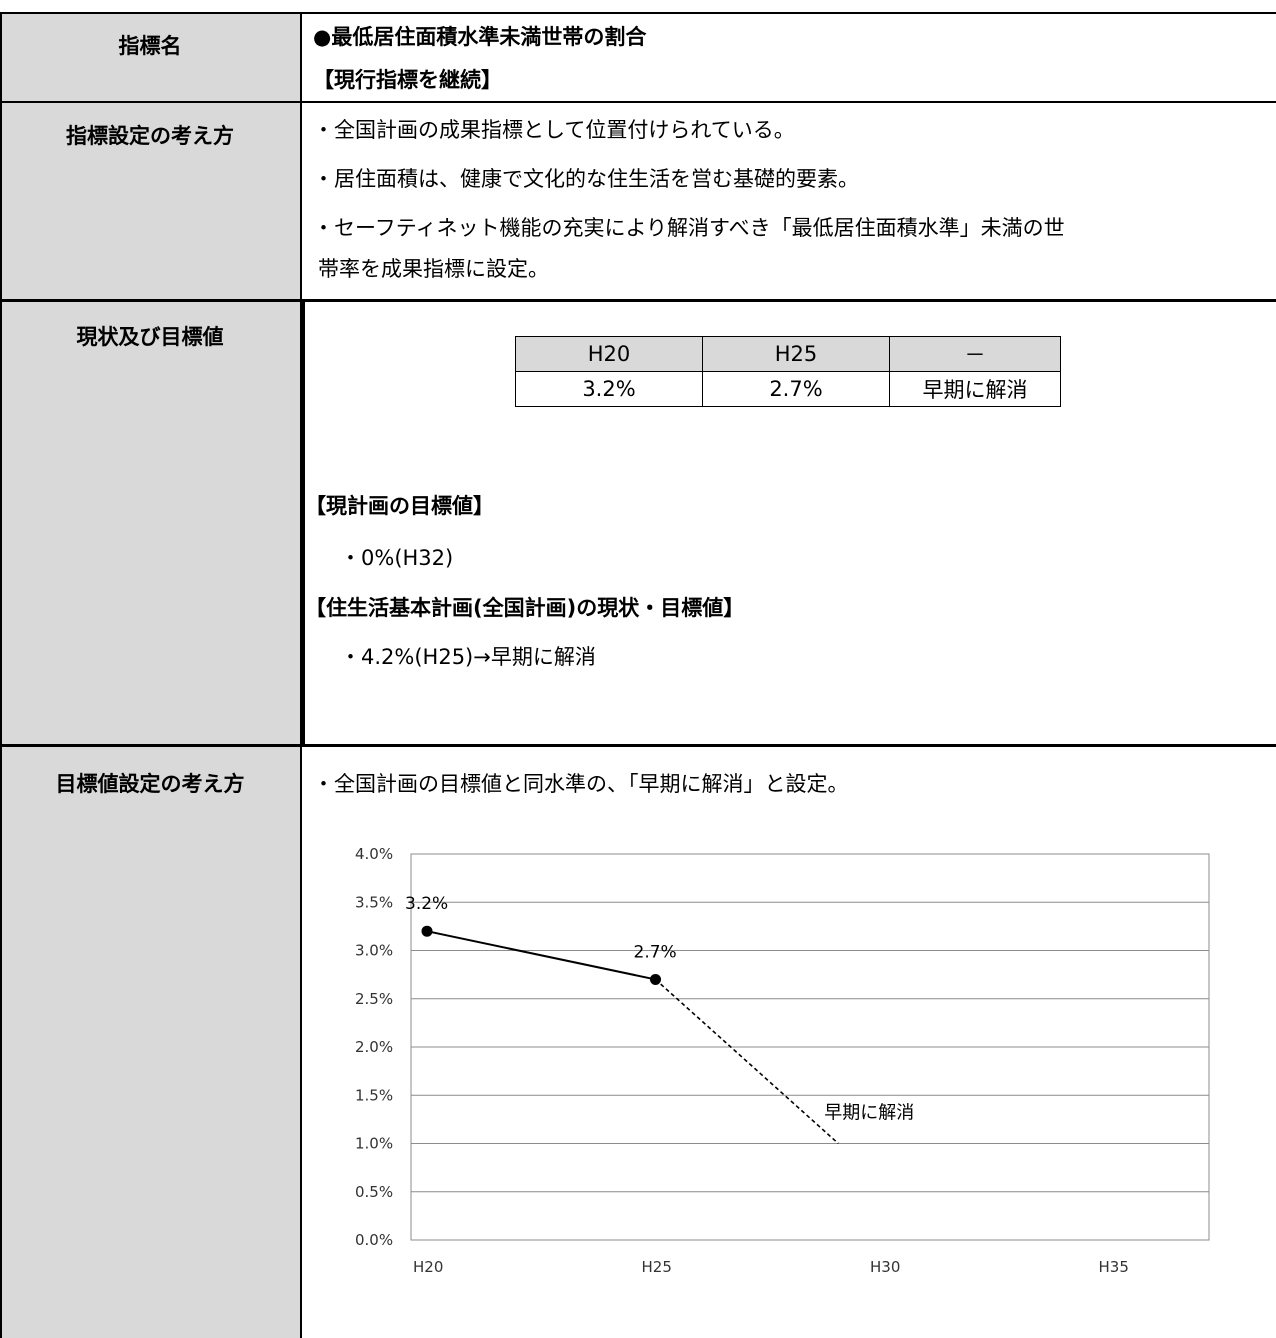 This screenshot has height=1338, width=1276. What do you see at coordinates (638, 102) in the screenshot?
I see `rule-row1` at bounding box center [638, 102].